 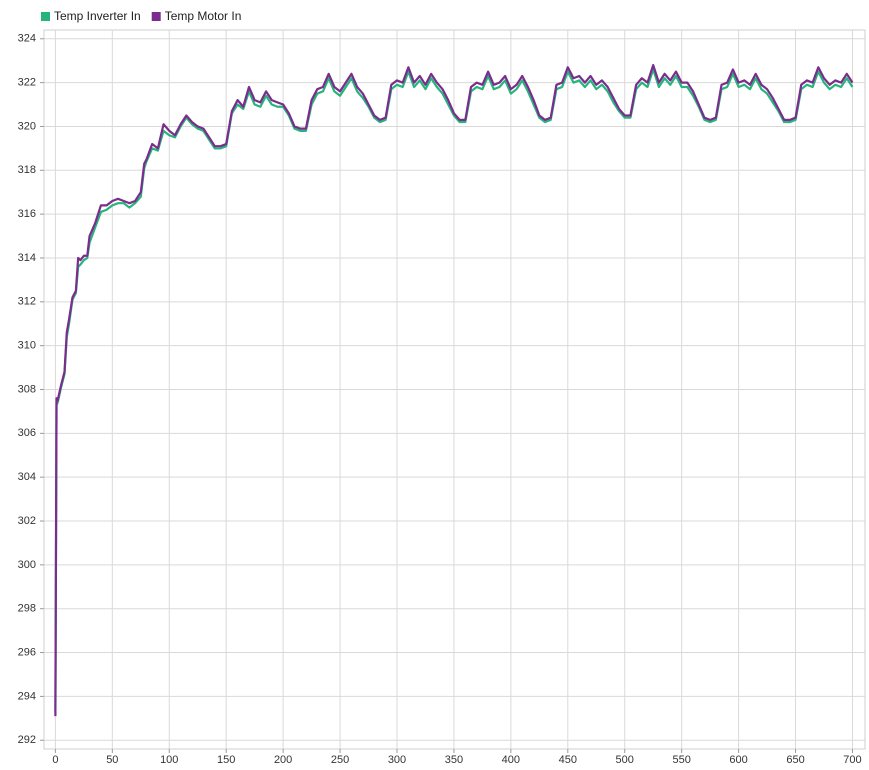 What do you see at coordinates (568, 760) in the screenshot?
I see `x-tick-label: 450` at bounding box center [568, 760].